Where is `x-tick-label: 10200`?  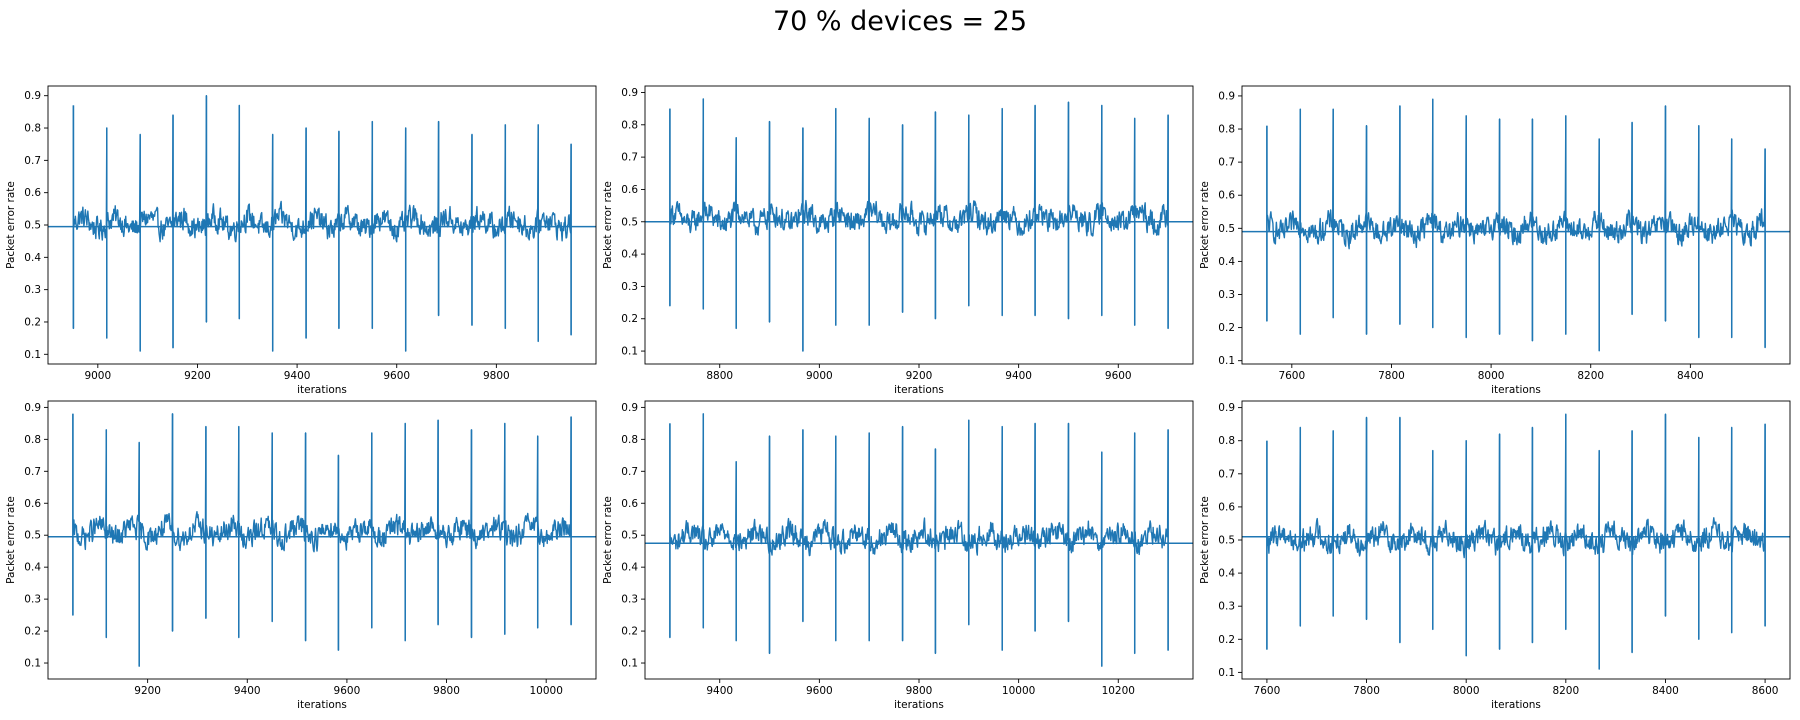 x-tick-label: 10200 is located at coordinates (1118, 691).